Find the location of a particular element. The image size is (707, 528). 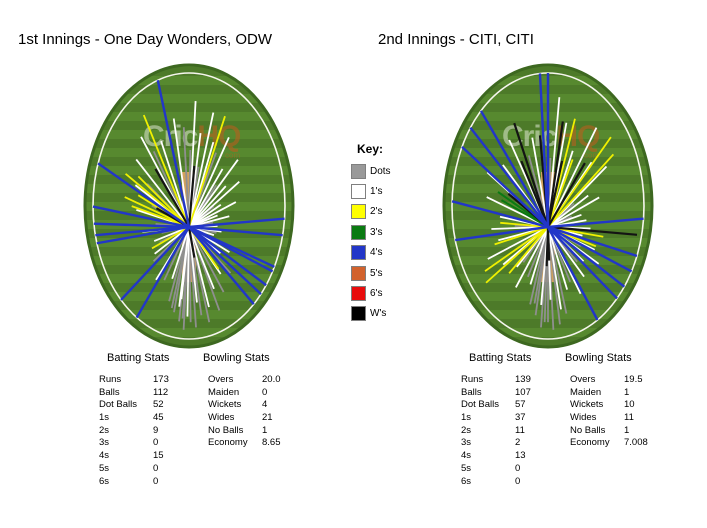

stat-value: 8.65 is located at coordinates (271, 443).